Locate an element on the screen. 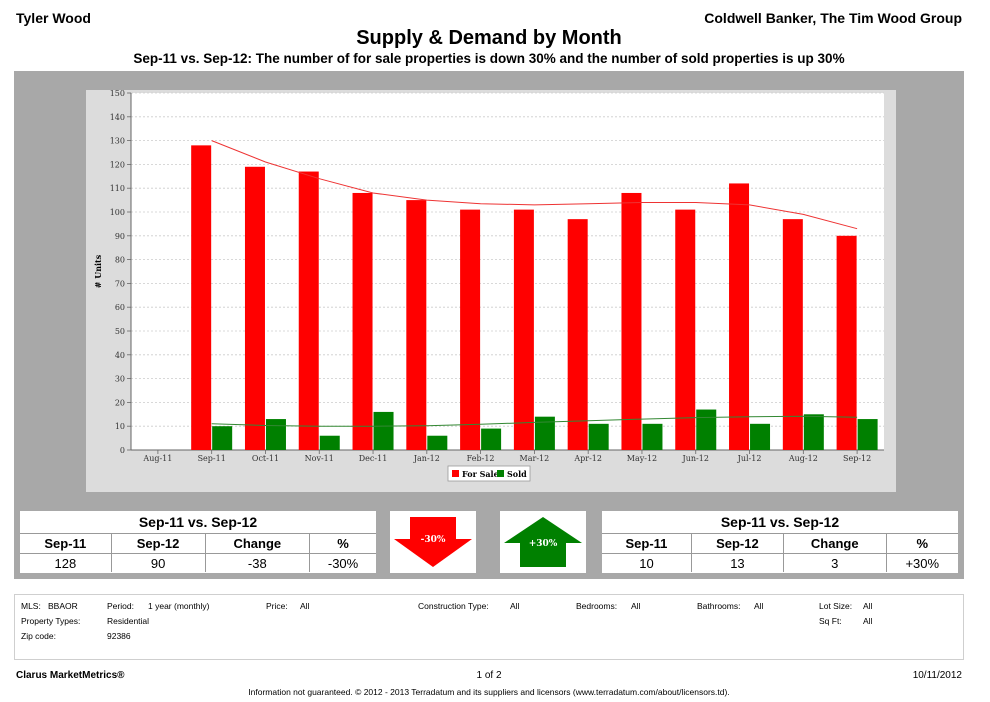 This screenshot has width=990, height=702. x-tick-label: Dec-11 is located at coordinates (373, 458).